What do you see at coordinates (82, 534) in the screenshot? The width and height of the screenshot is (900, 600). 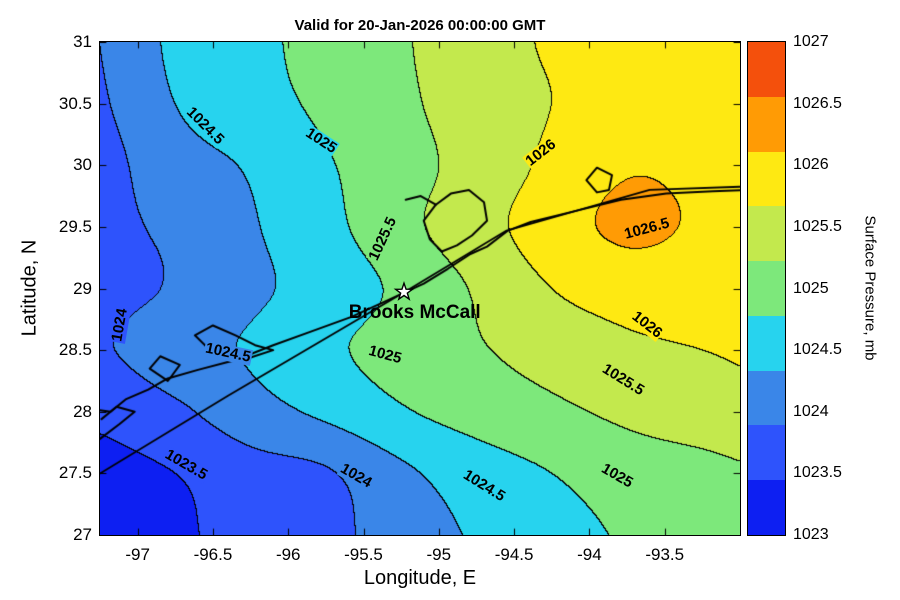 I see `y-tick-label: 27` at bounding box center [82, 534].